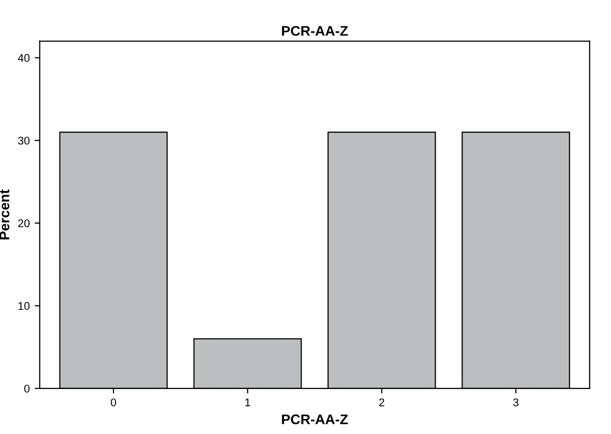  Describe the element at coordinates (24, 306) in the screenshot. I see `y-tick-label: 10` at that location.